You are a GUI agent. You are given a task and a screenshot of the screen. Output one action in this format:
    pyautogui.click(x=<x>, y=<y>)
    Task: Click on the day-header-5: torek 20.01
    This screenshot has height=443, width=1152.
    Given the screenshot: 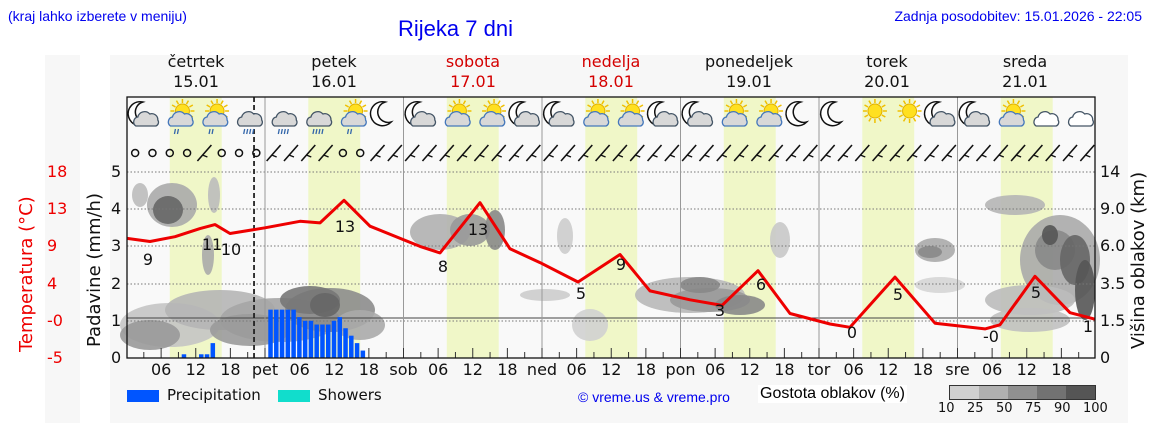 What is the action you would take?
    pyautogui.click(x=887, y=72)
    